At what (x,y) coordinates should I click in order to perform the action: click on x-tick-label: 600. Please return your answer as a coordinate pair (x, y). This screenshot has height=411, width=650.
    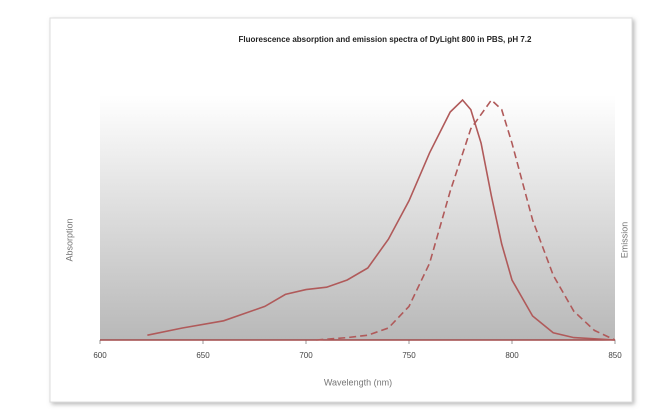
    Looking at the image, I should click on (100, 355).